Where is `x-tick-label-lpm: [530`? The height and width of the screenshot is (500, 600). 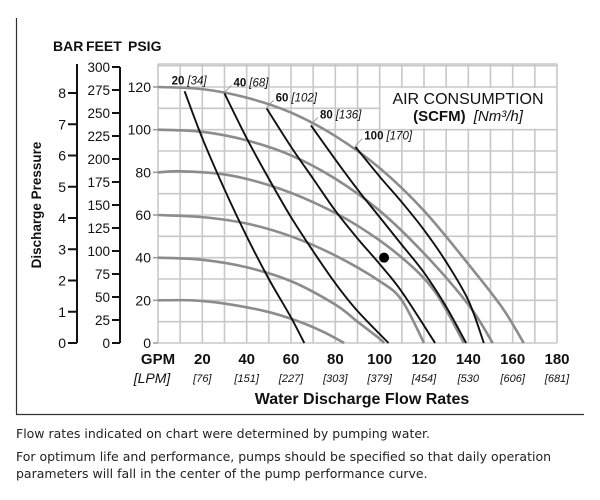 x-tick-label-lpm: [530 is located at coordinates (468, 379).